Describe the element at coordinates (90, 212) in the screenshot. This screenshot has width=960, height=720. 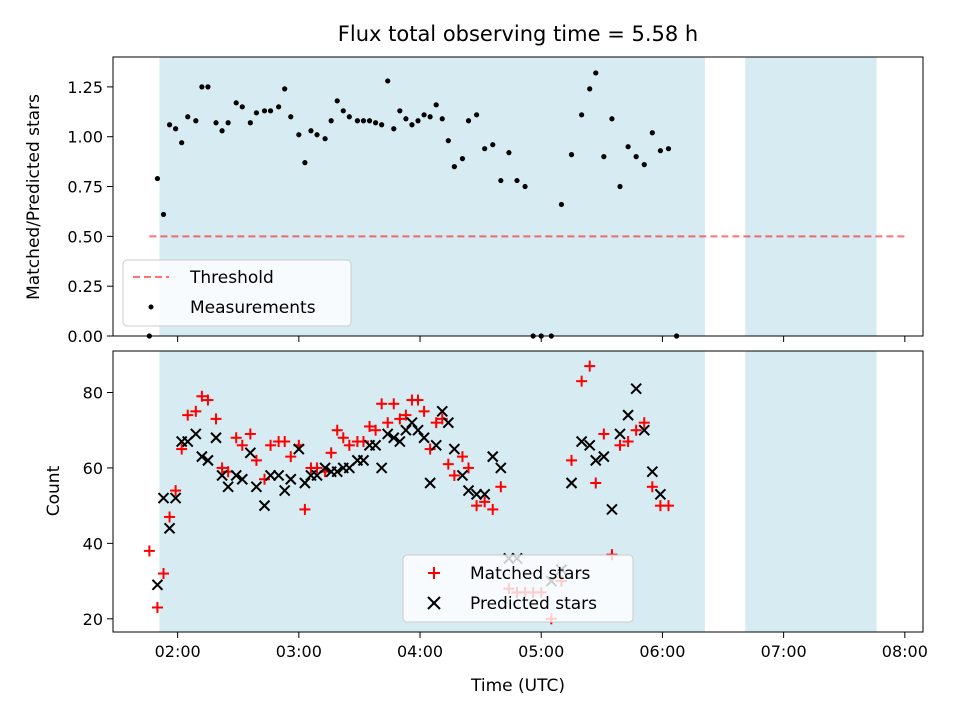
I see `top-y-ticks: 0.00 0.25 0.50 0.75 1.00 1.25` at that location.